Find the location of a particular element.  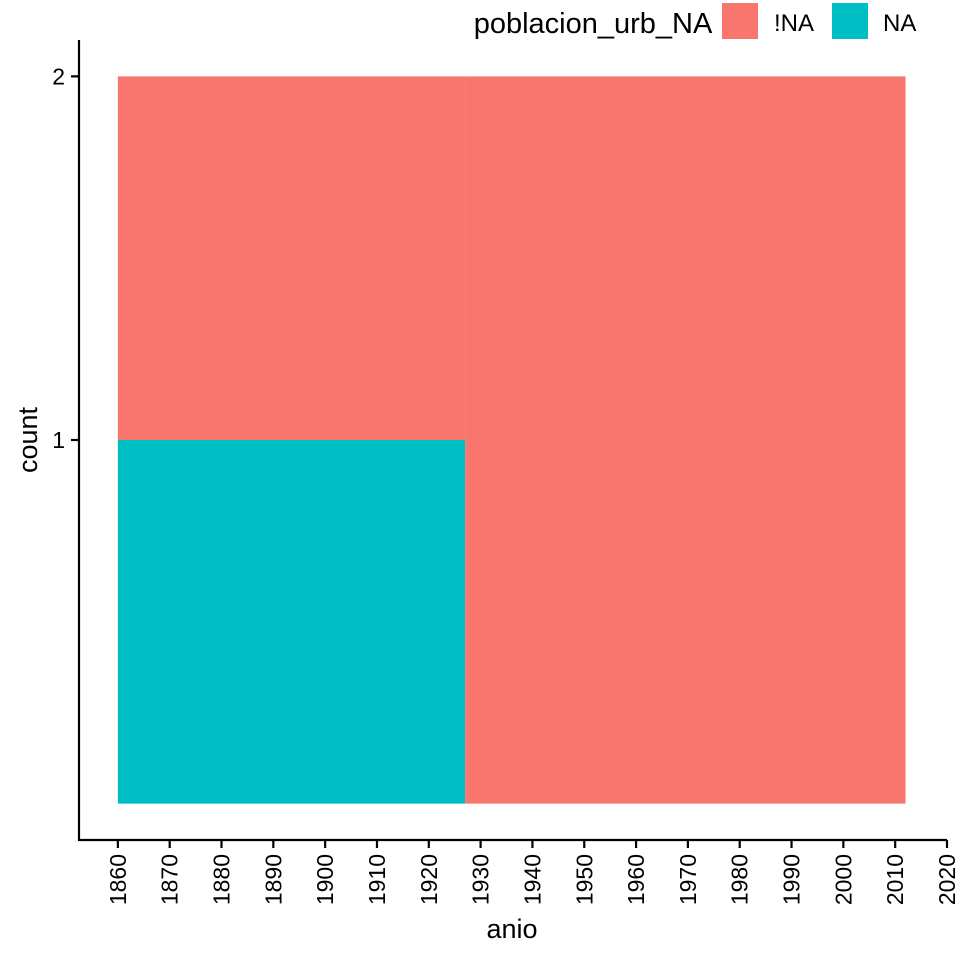

legend-key-notna is located at coordinates (740, 21).